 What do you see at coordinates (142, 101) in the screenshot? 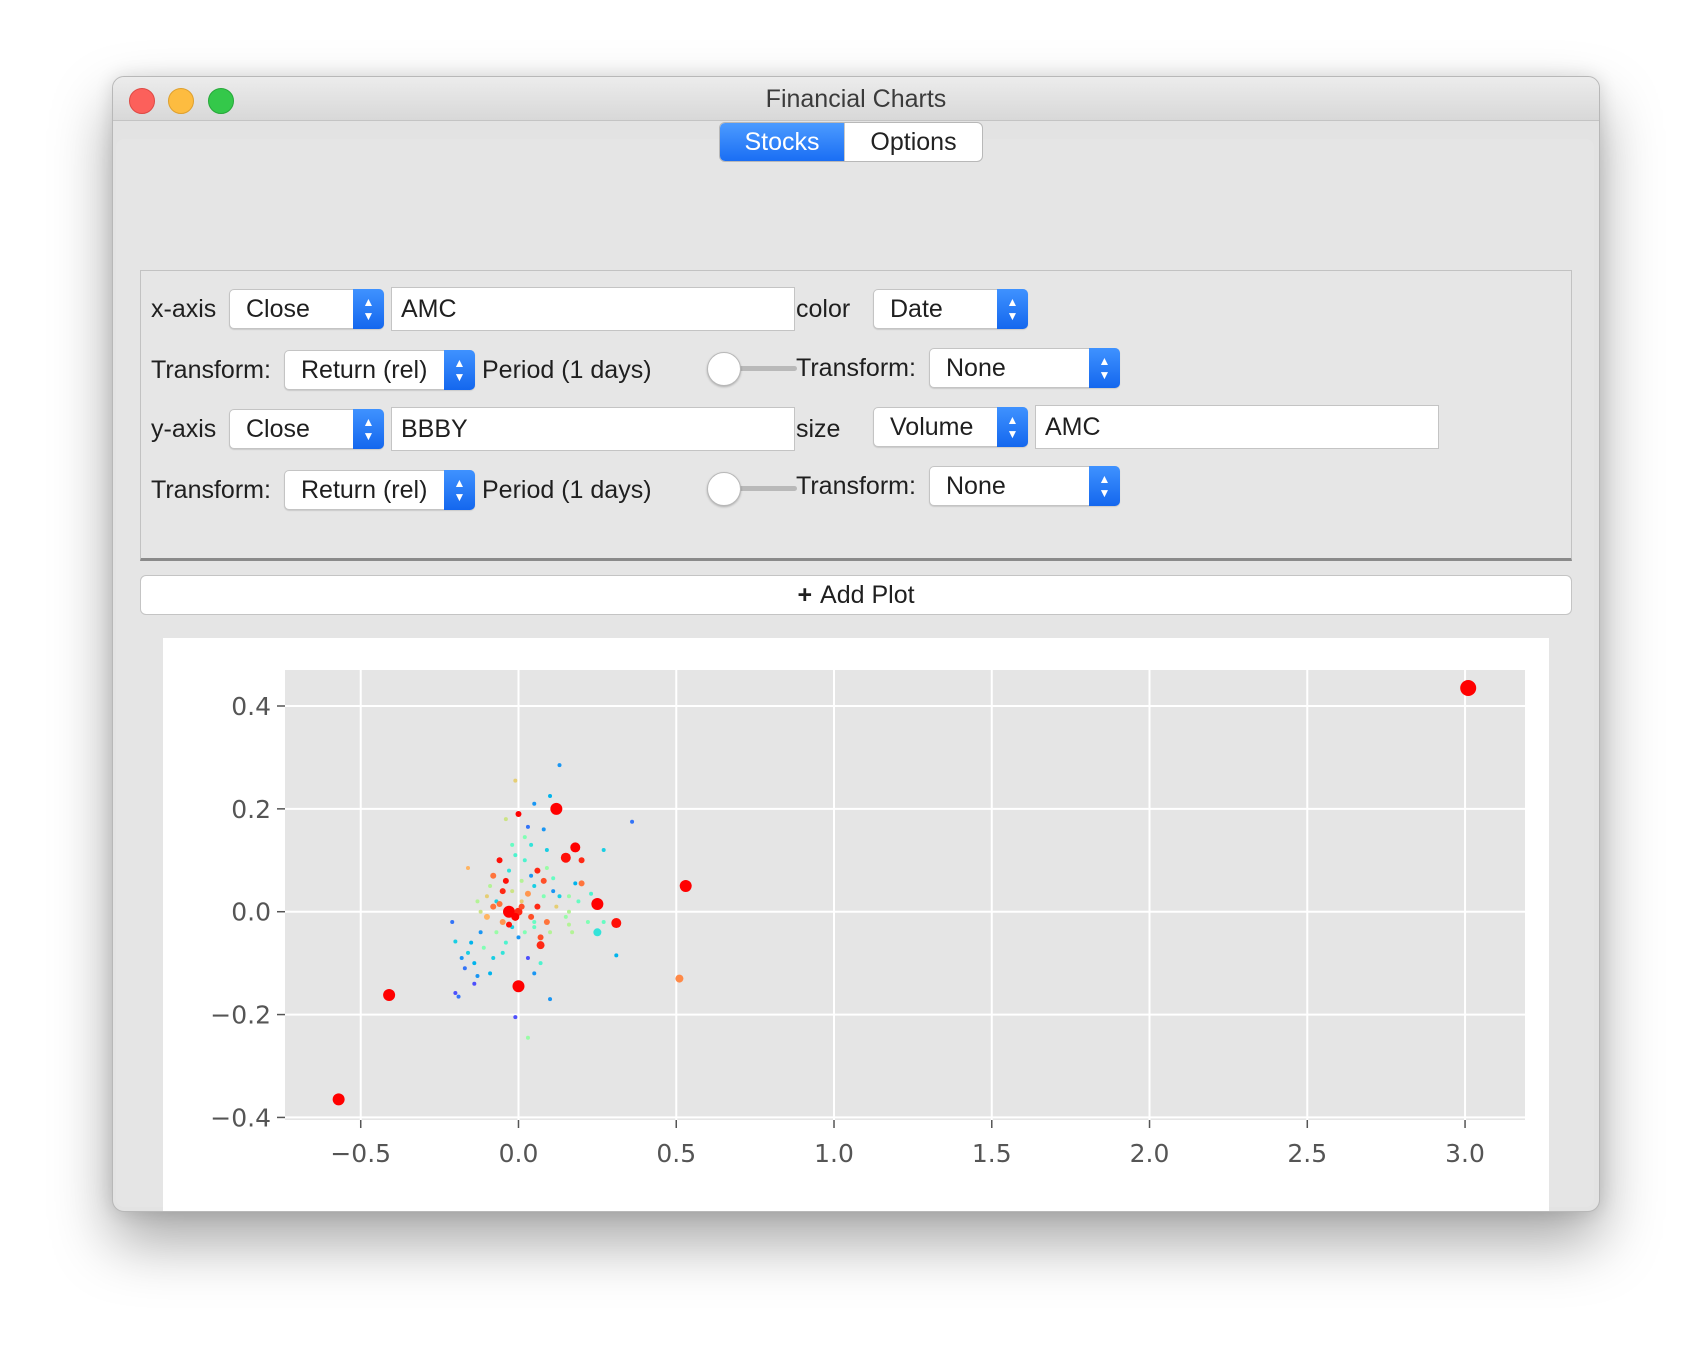
I see `close-window-button` at bounding box center [142, 101].